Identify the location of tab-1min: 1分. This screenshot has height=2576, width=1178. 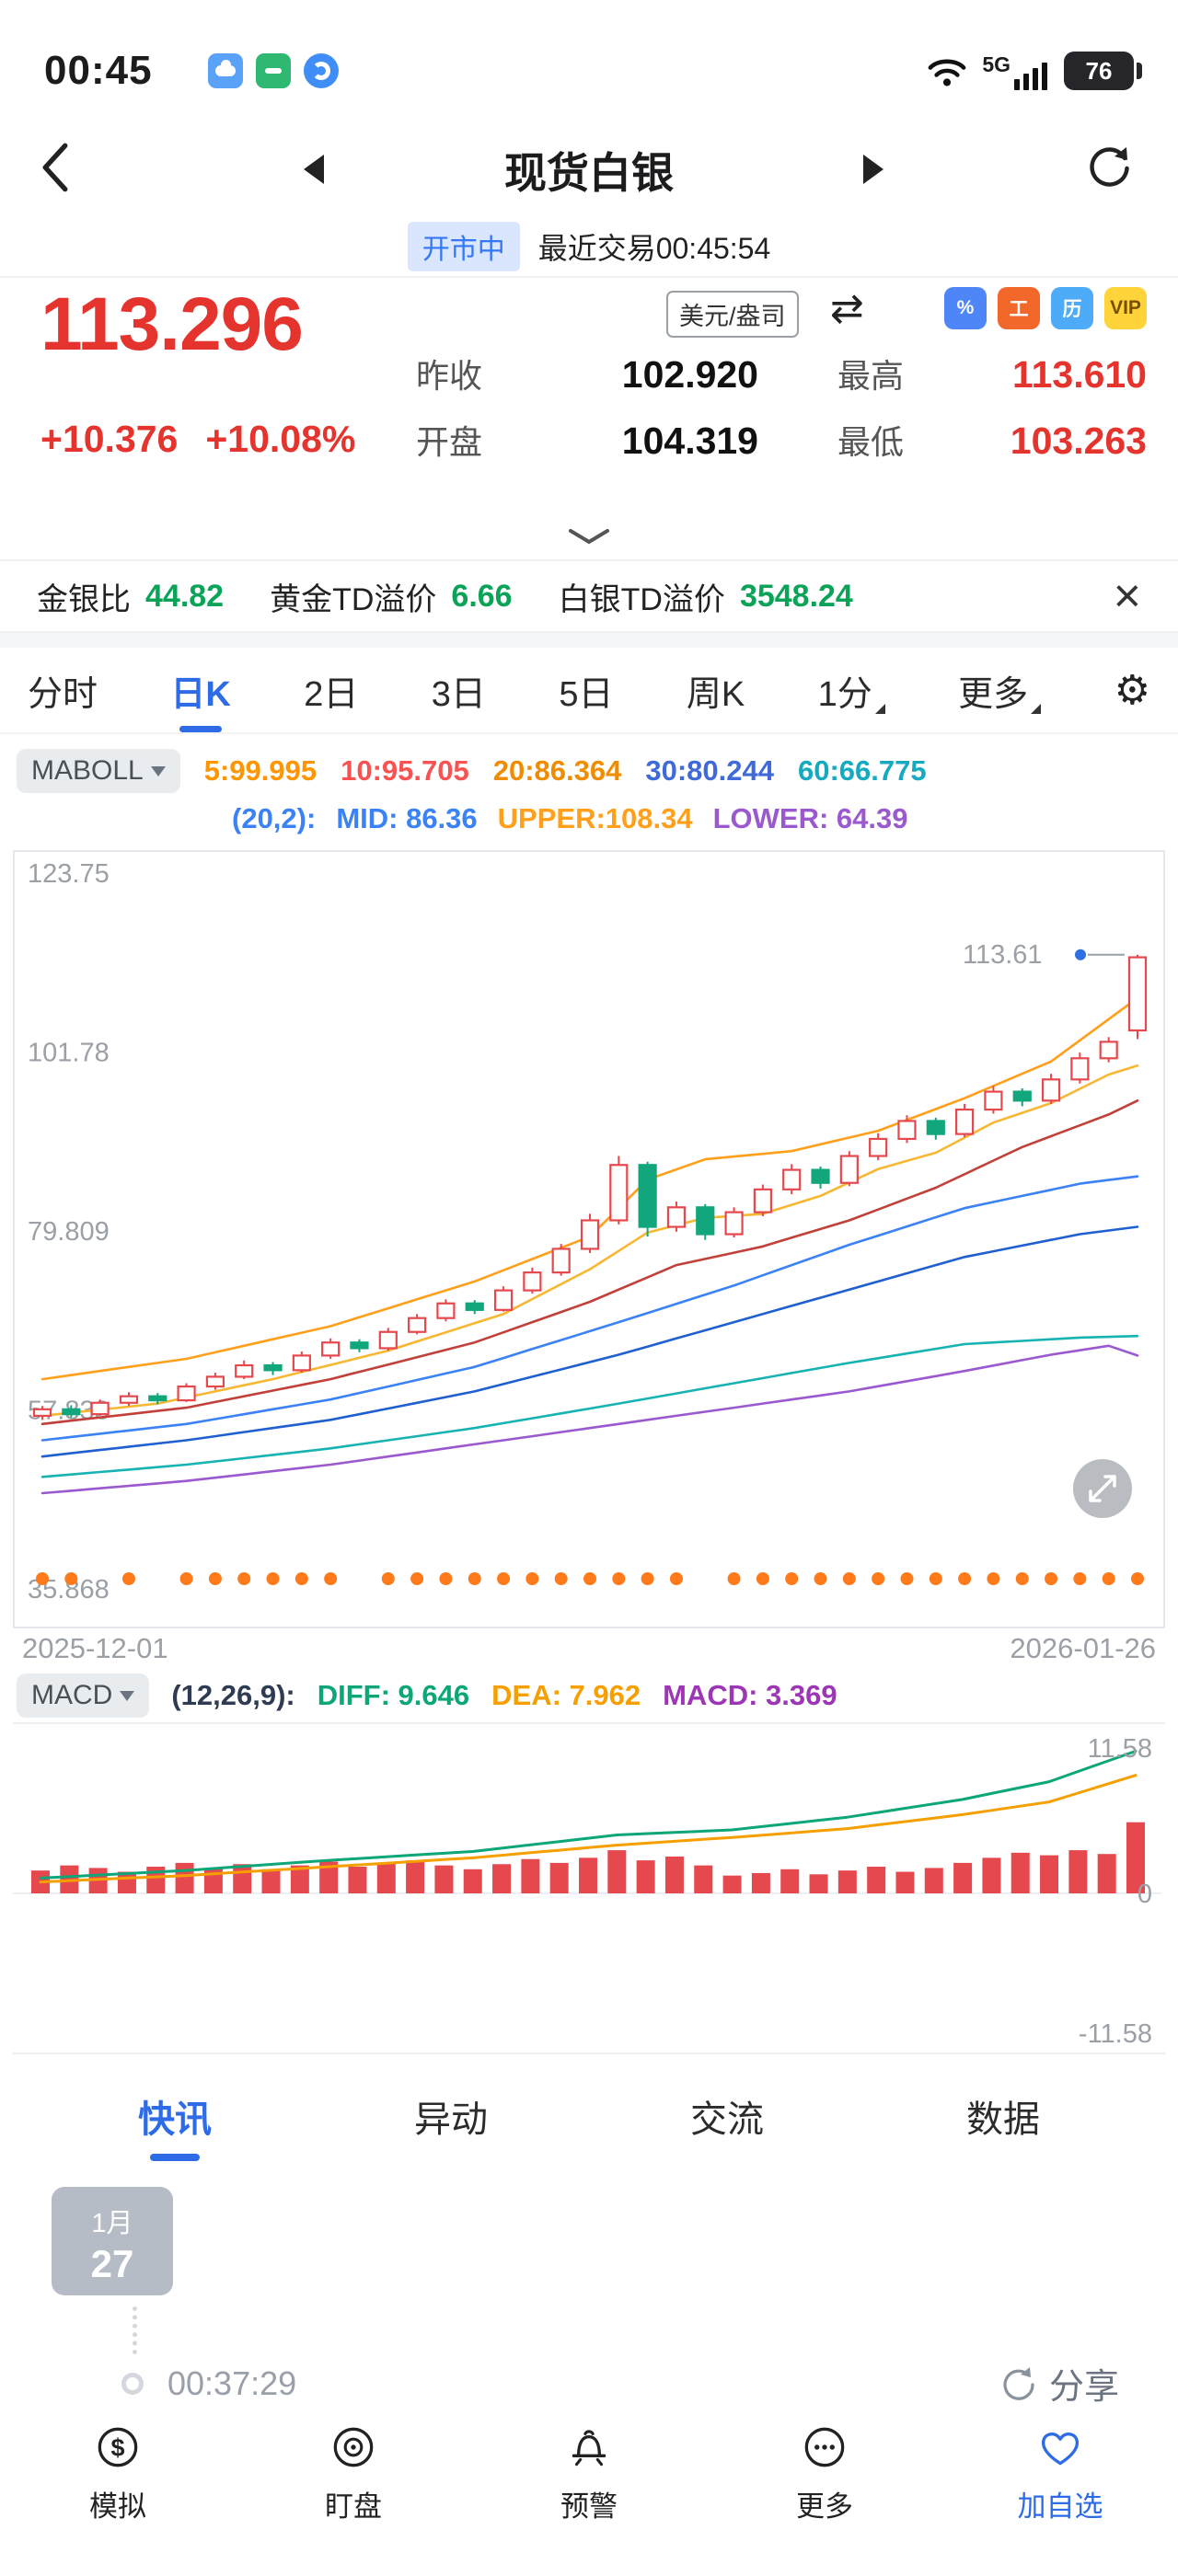
(851, 690).